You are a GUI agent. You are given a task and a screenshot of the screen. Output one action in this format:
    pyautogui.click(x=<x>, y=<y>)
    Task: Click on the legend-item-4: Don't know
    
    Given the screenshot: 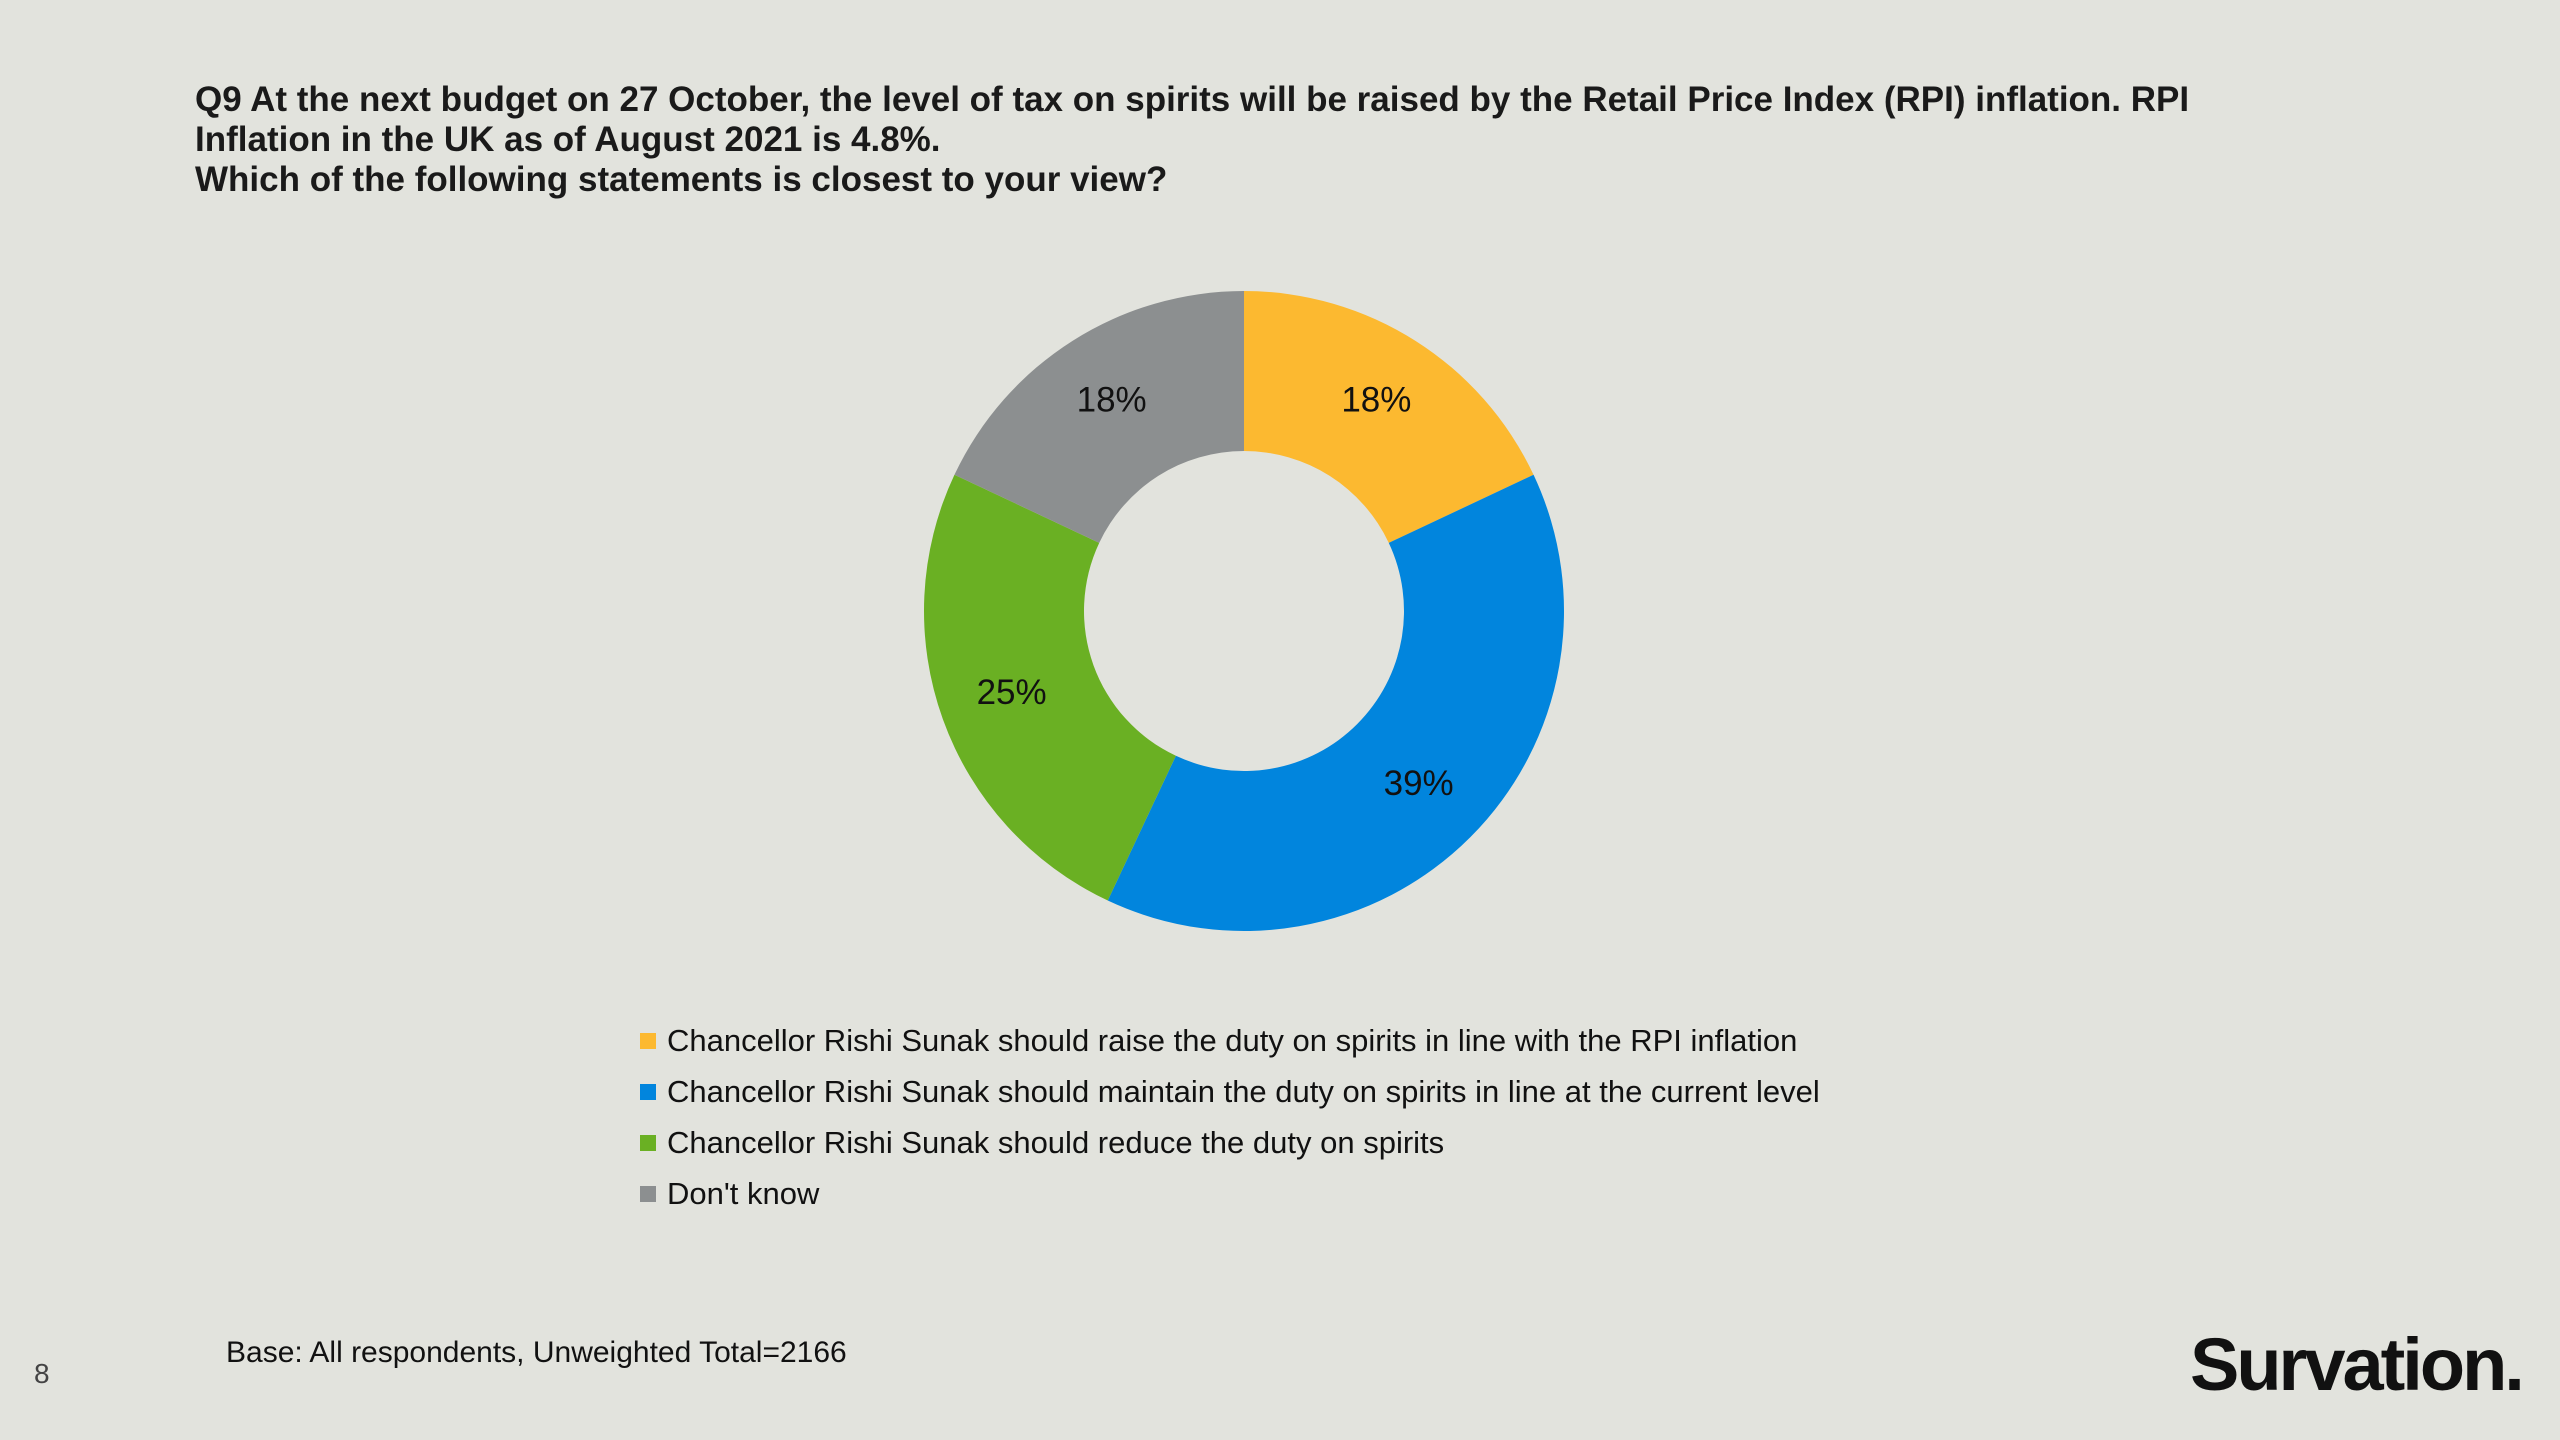 What is the action you would take?
    pyautogui.click(x=1230, y=1193)
    